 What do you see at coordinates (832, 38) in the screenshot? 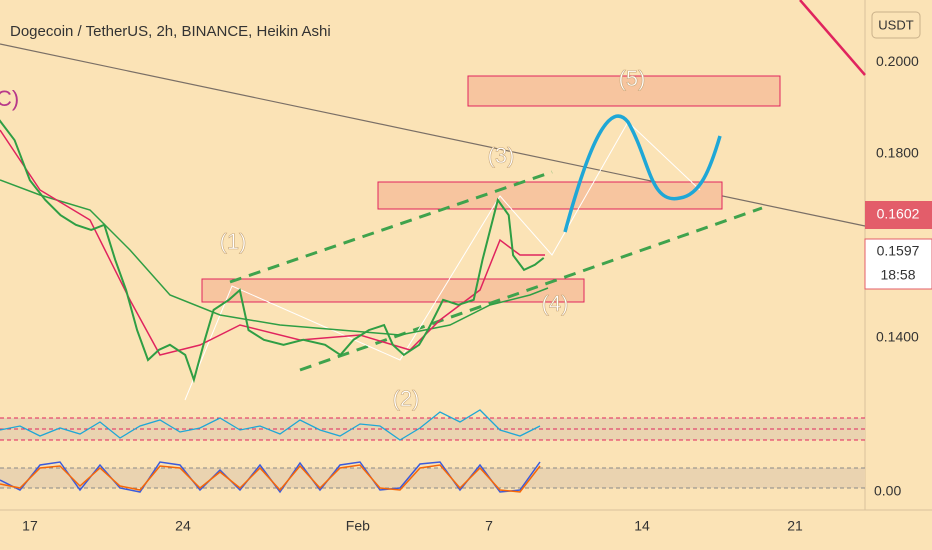
I see `red-line` at bounding box center [832, 38].